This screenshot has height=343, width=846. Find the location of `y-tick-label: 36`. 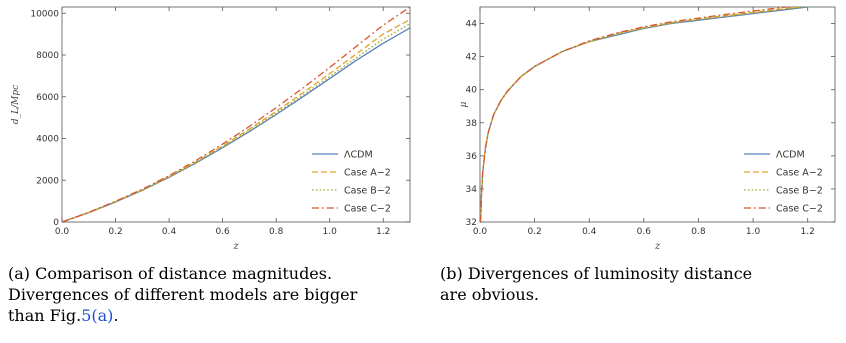

y-tick-label: 36 is located at coordinates (472, 157).